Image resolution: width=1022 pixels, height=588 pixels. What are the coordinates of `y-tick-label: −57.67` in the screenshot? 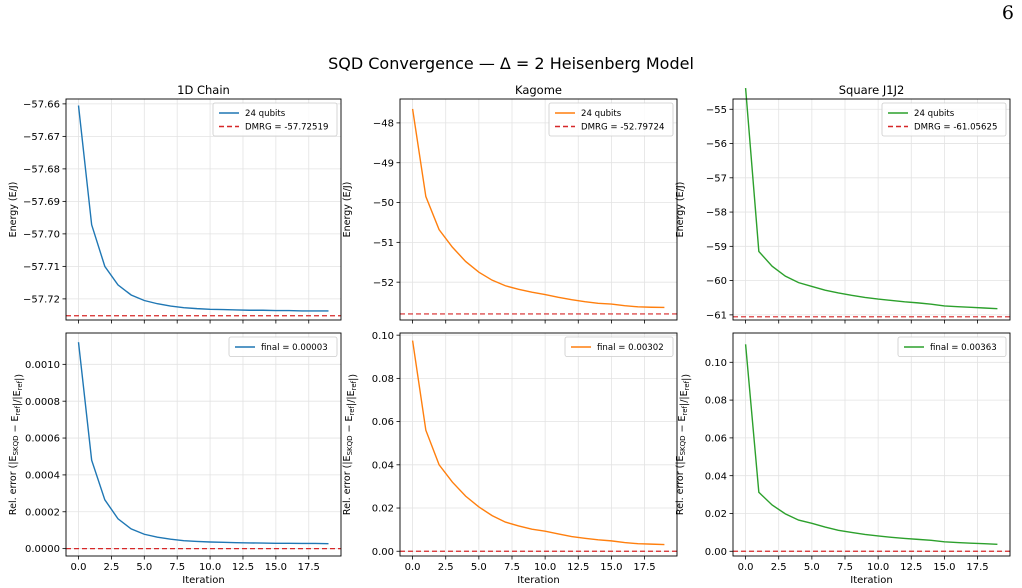 It's located at (41, 137).